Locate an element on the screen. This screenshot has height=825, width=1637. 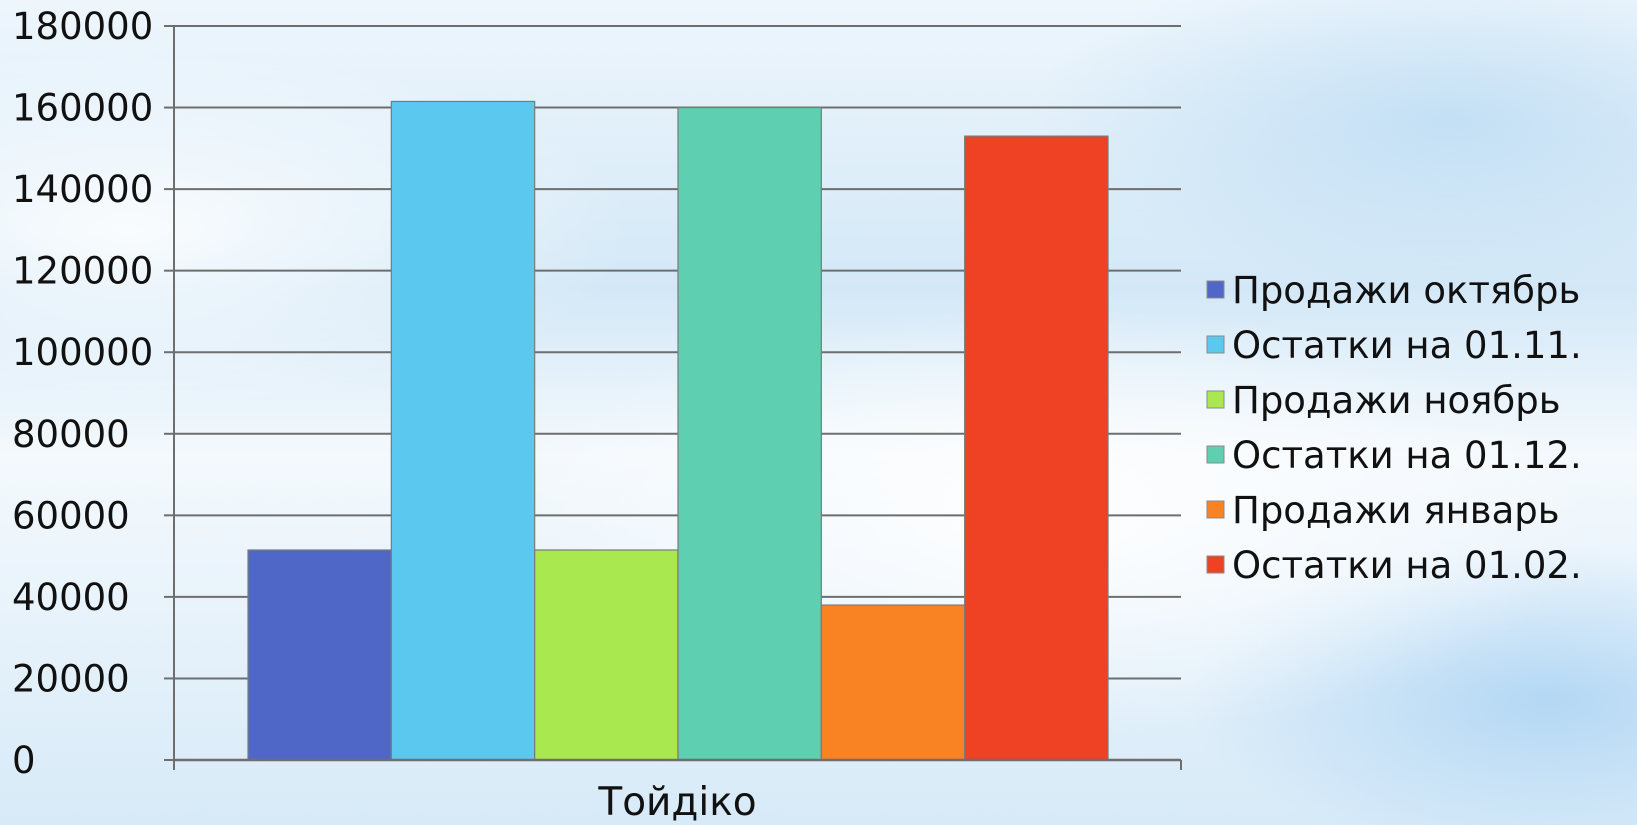
x-category-label: Тойдiко is located at coordinates (676, 802).